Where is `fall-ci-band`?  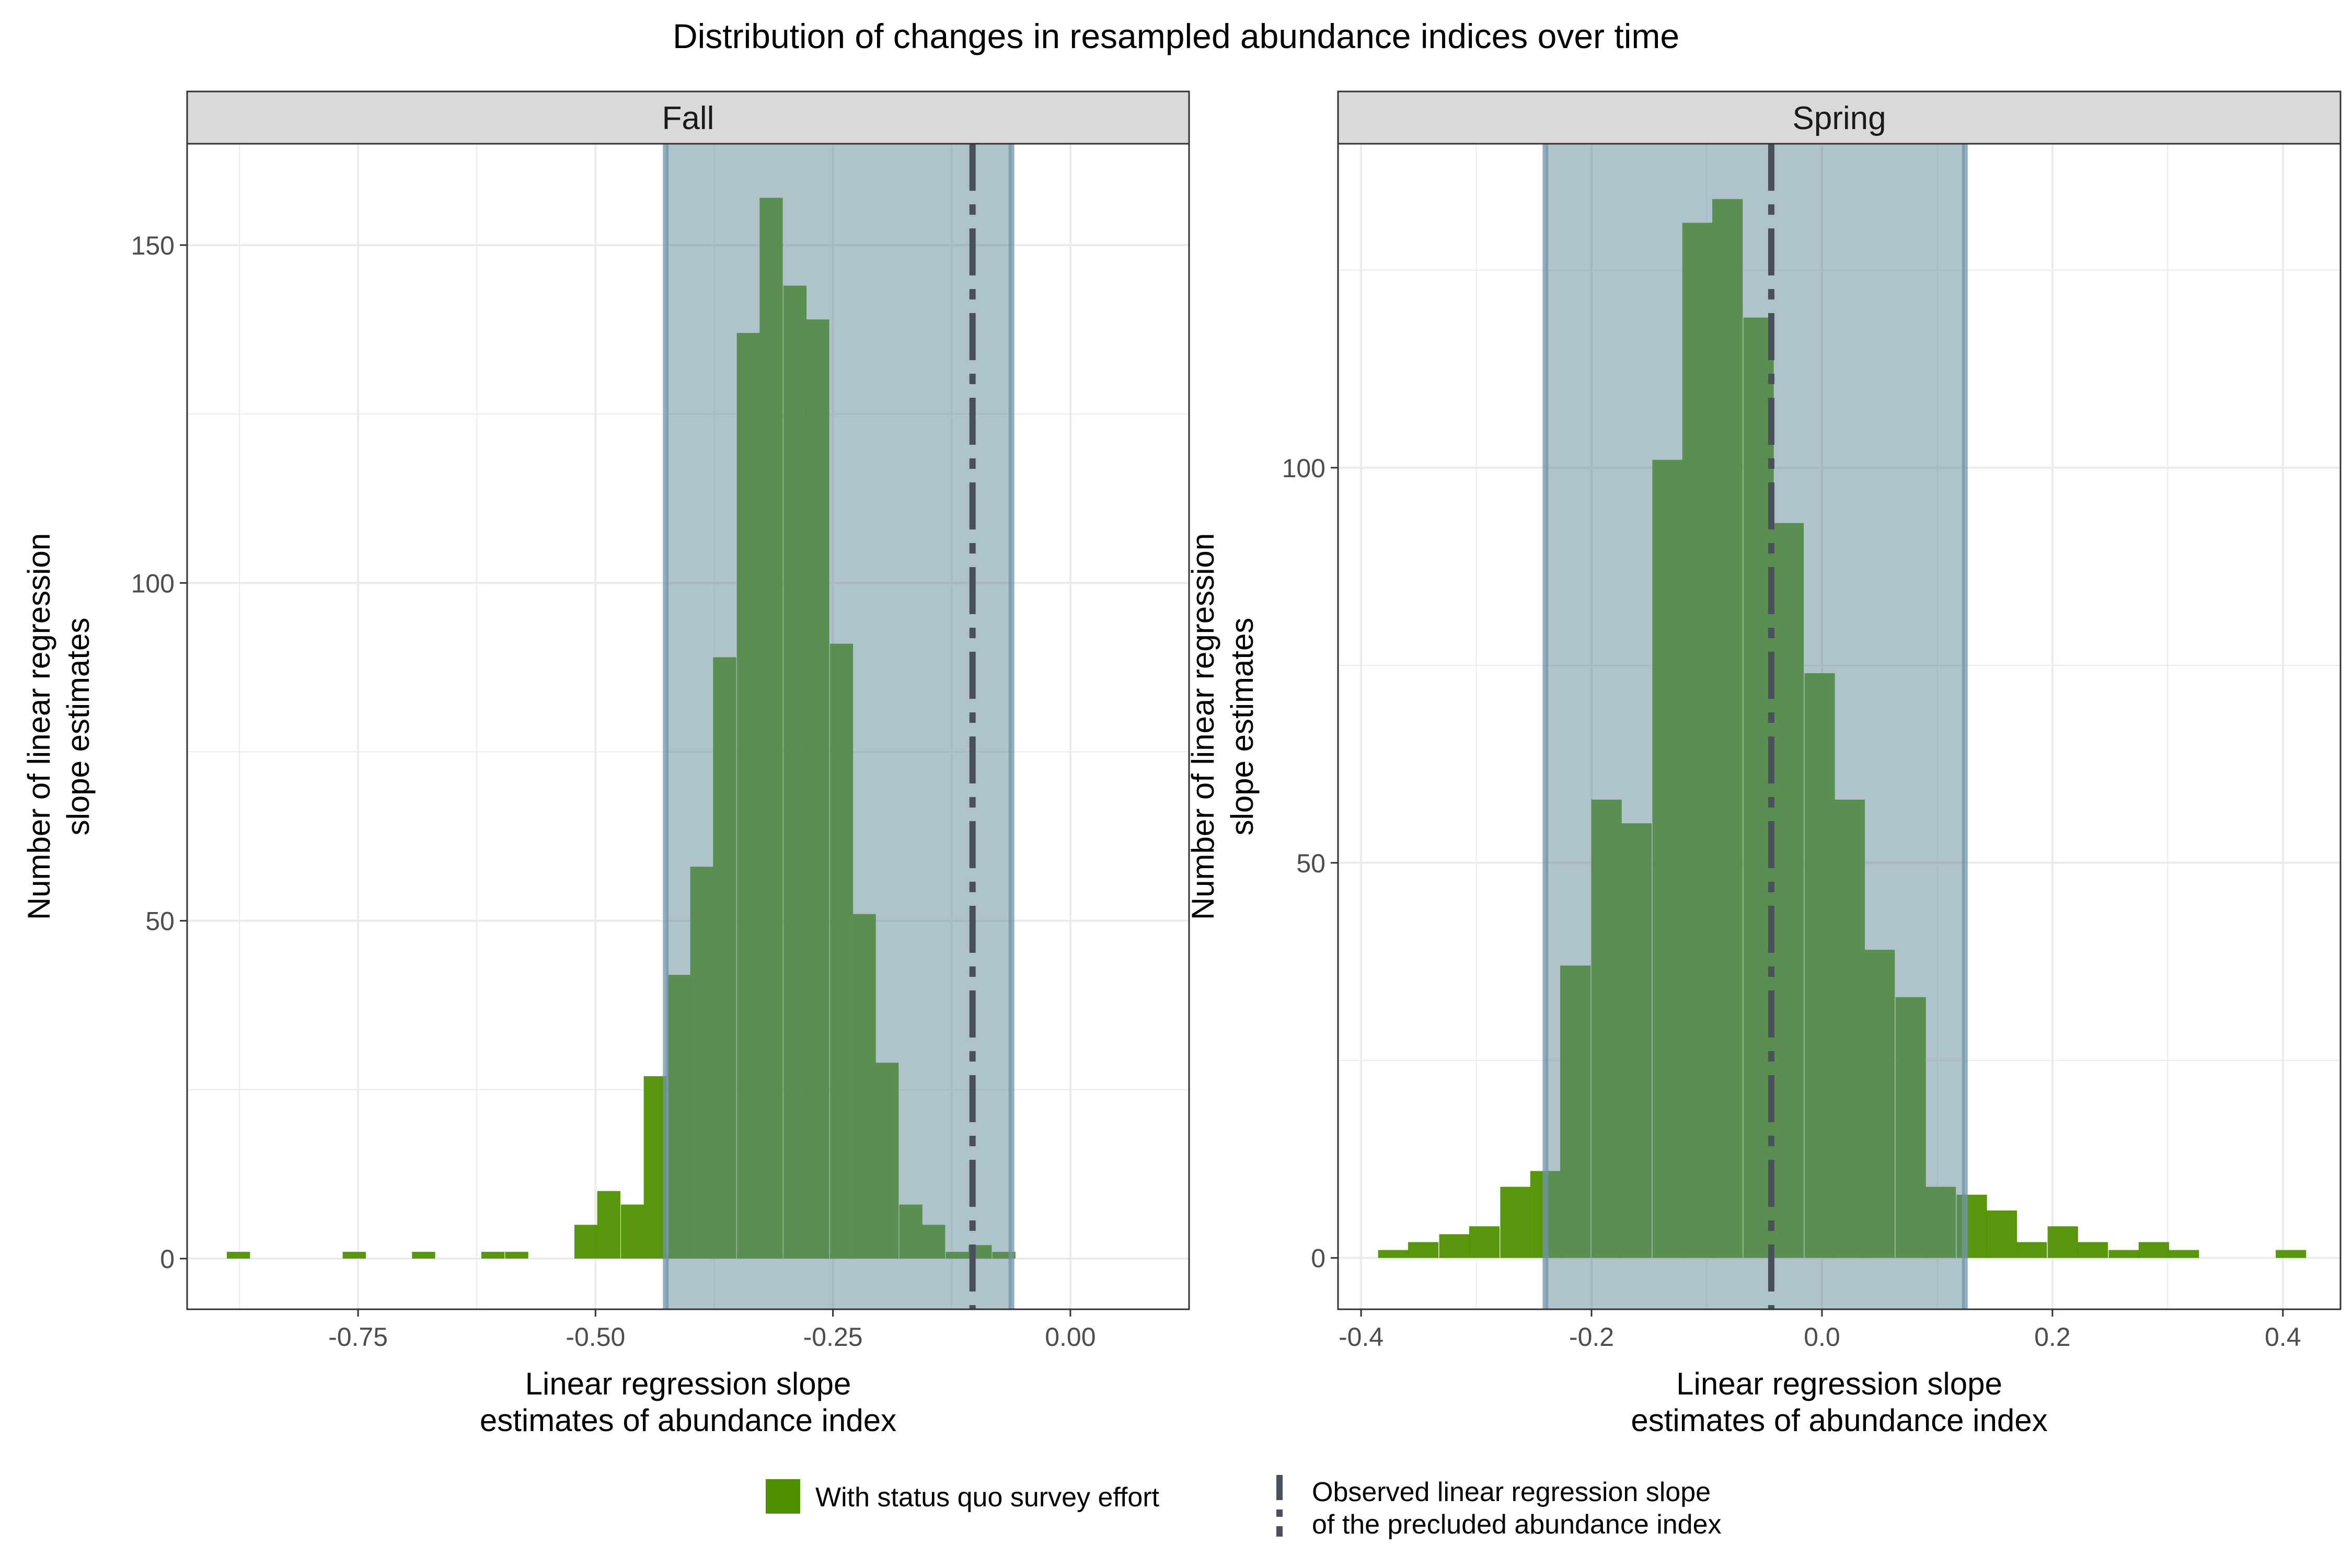 fall-ci-band is located at coordinates (838, 726).